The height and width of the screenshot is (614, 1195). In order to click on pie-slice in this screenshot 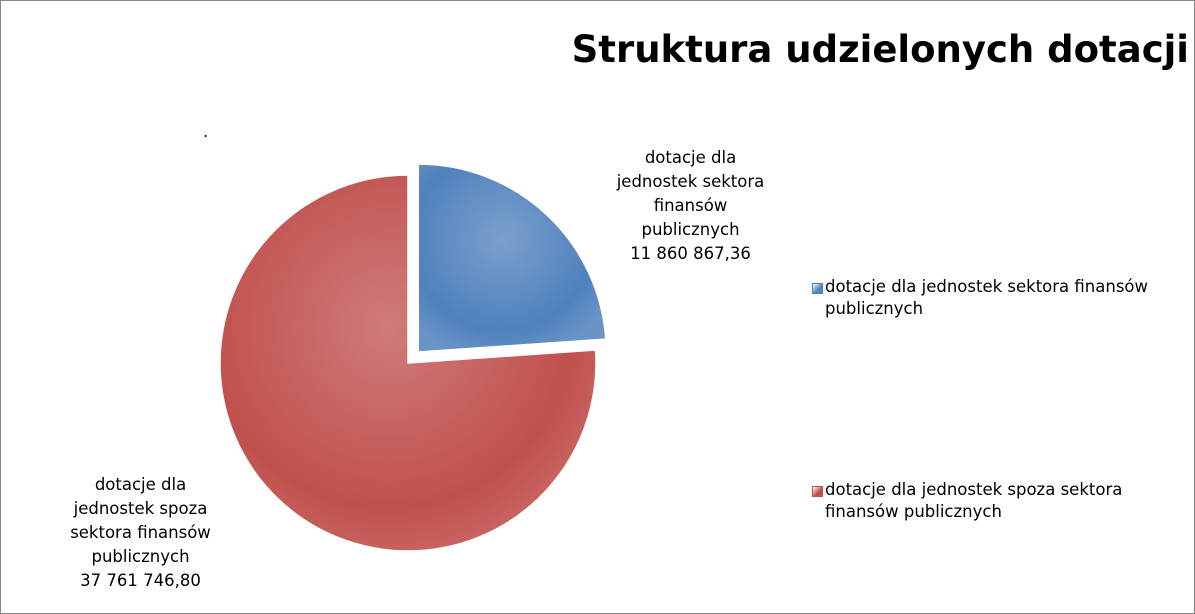, I will do `click(512, 258)`.